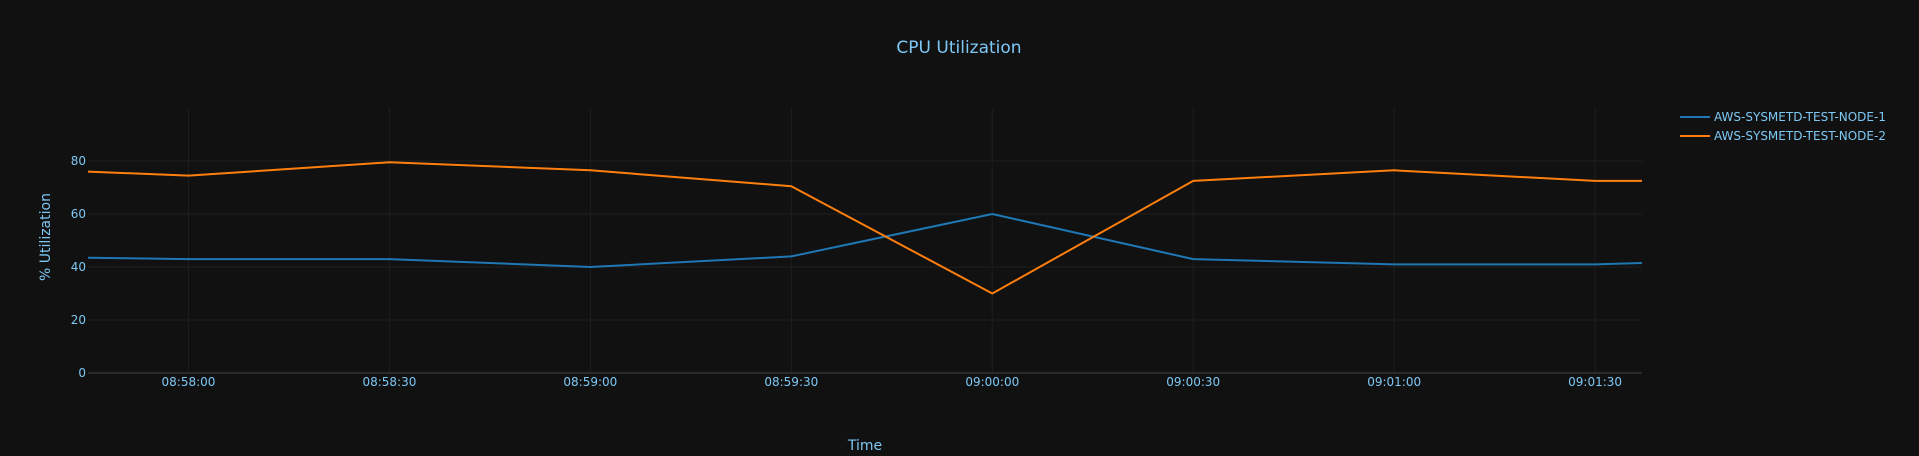  What do you see at coordinates (1800, 136) in the screenshot?
I see `legend-label: AWS-SYSMETD-TEST-NODE-2` at bounding box center [1800, 136].